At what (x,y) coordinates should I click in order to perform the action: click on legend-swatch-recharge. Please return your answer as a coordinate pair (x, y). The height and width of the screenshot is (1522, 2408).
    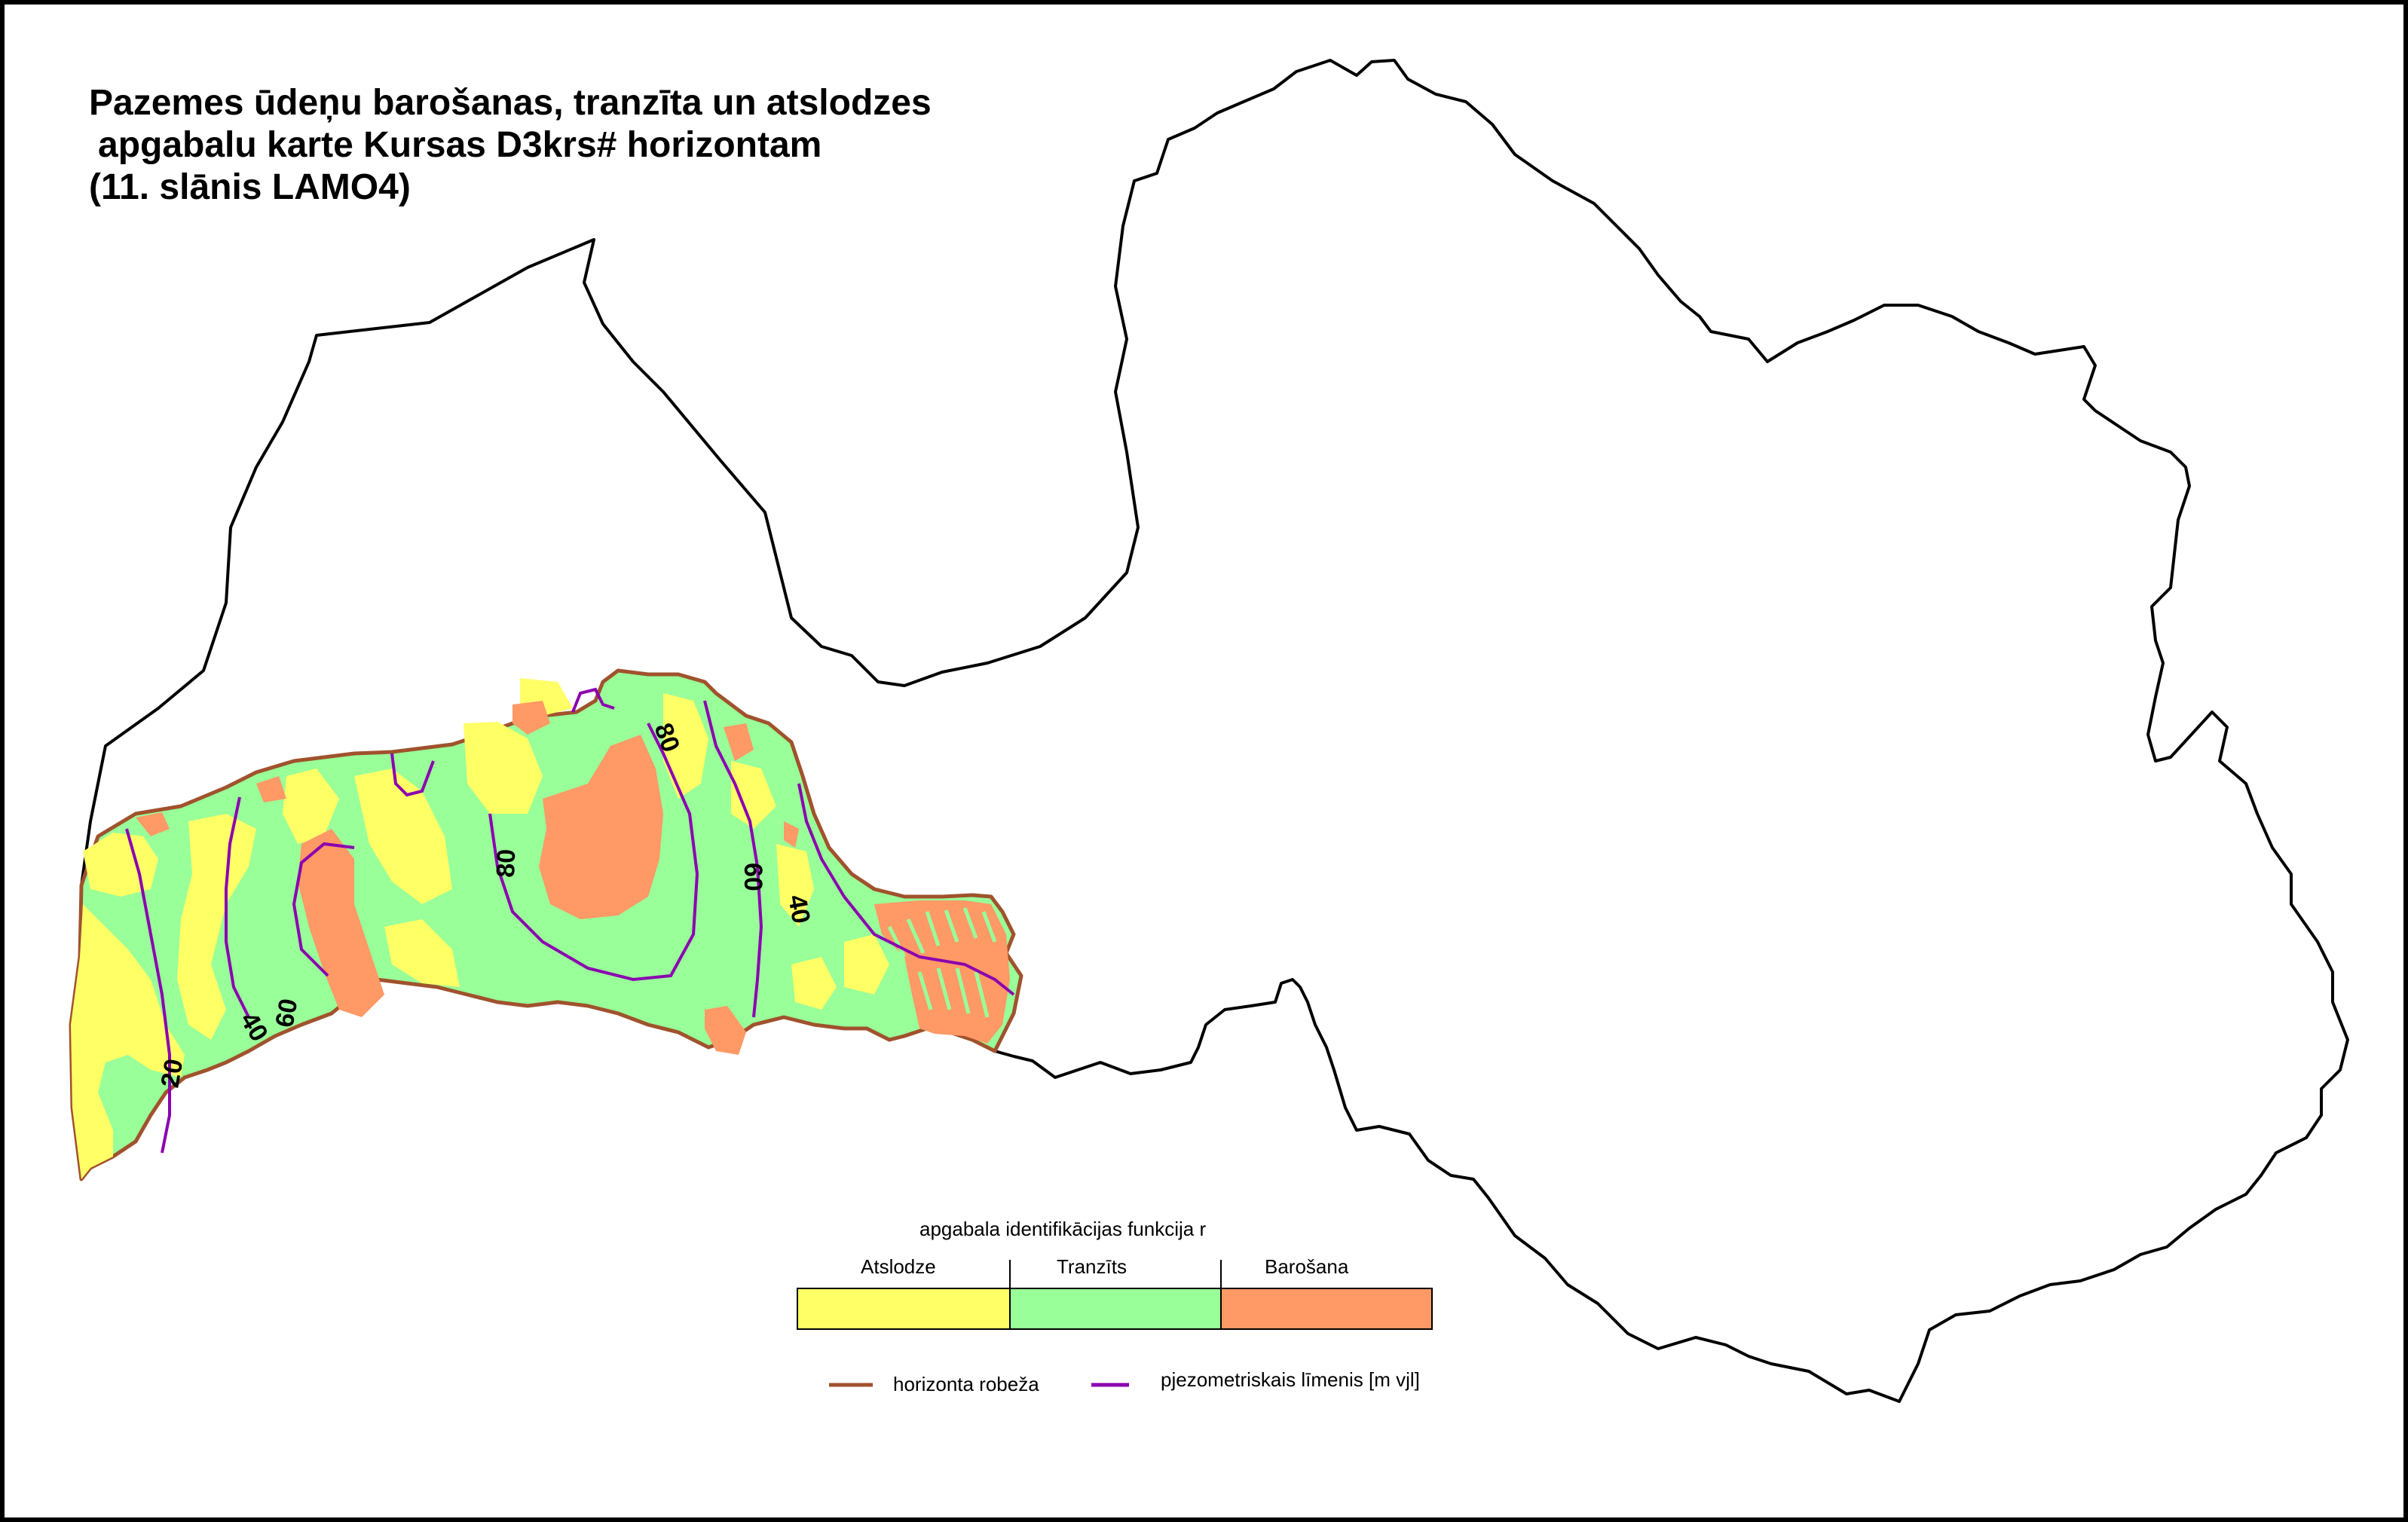
    Looking at the image, I should click on (1327, 1309).